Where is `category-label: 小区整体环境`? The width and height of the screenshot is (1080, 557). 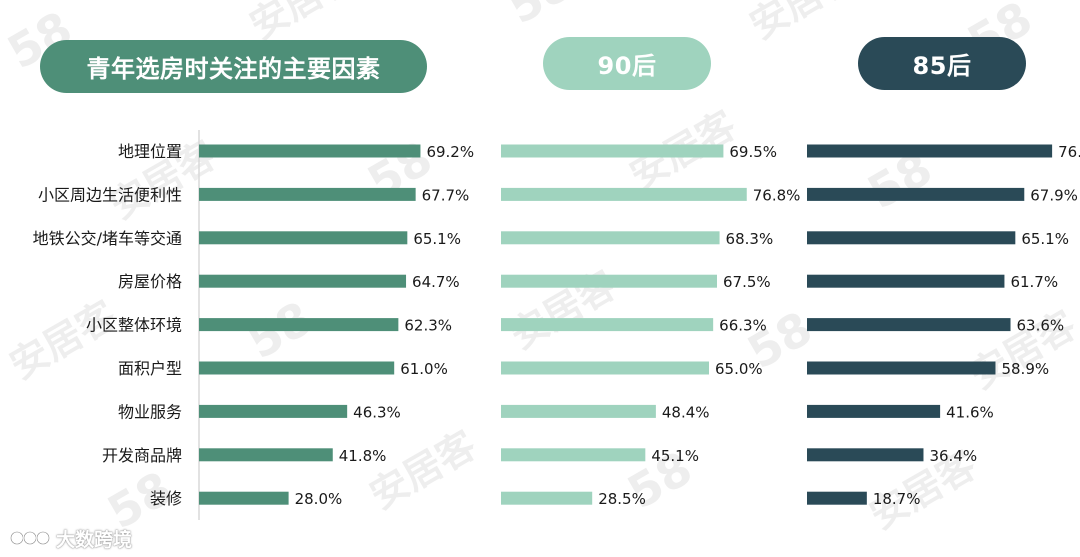 category-label: 小区整体环境 is located at coordinates (134, 325).